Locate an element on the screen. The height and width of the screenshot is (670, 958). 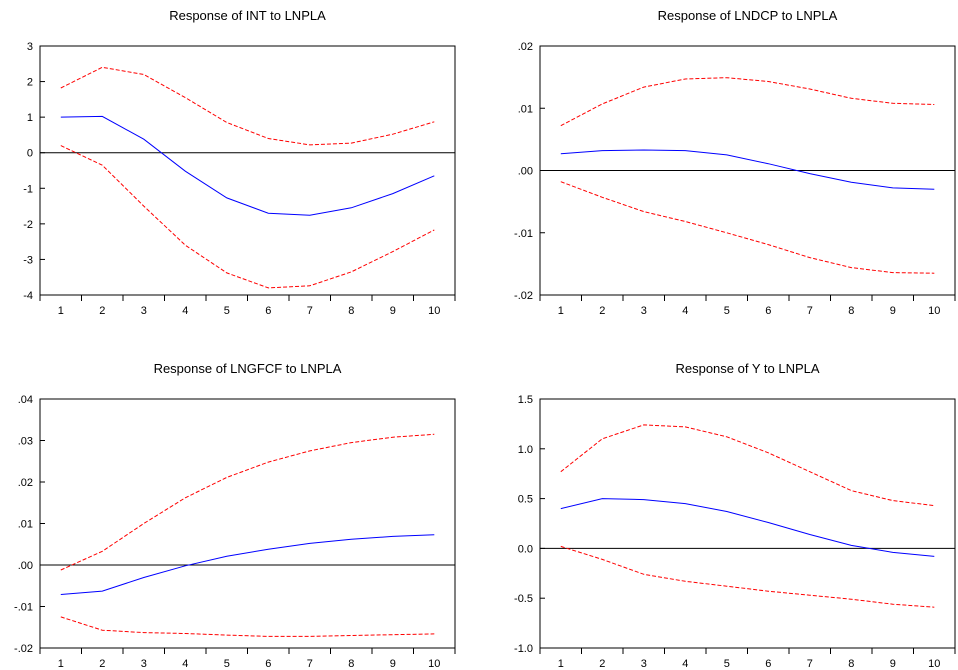
y-tick-label: 1.5 is located at coordinates (525, 400).